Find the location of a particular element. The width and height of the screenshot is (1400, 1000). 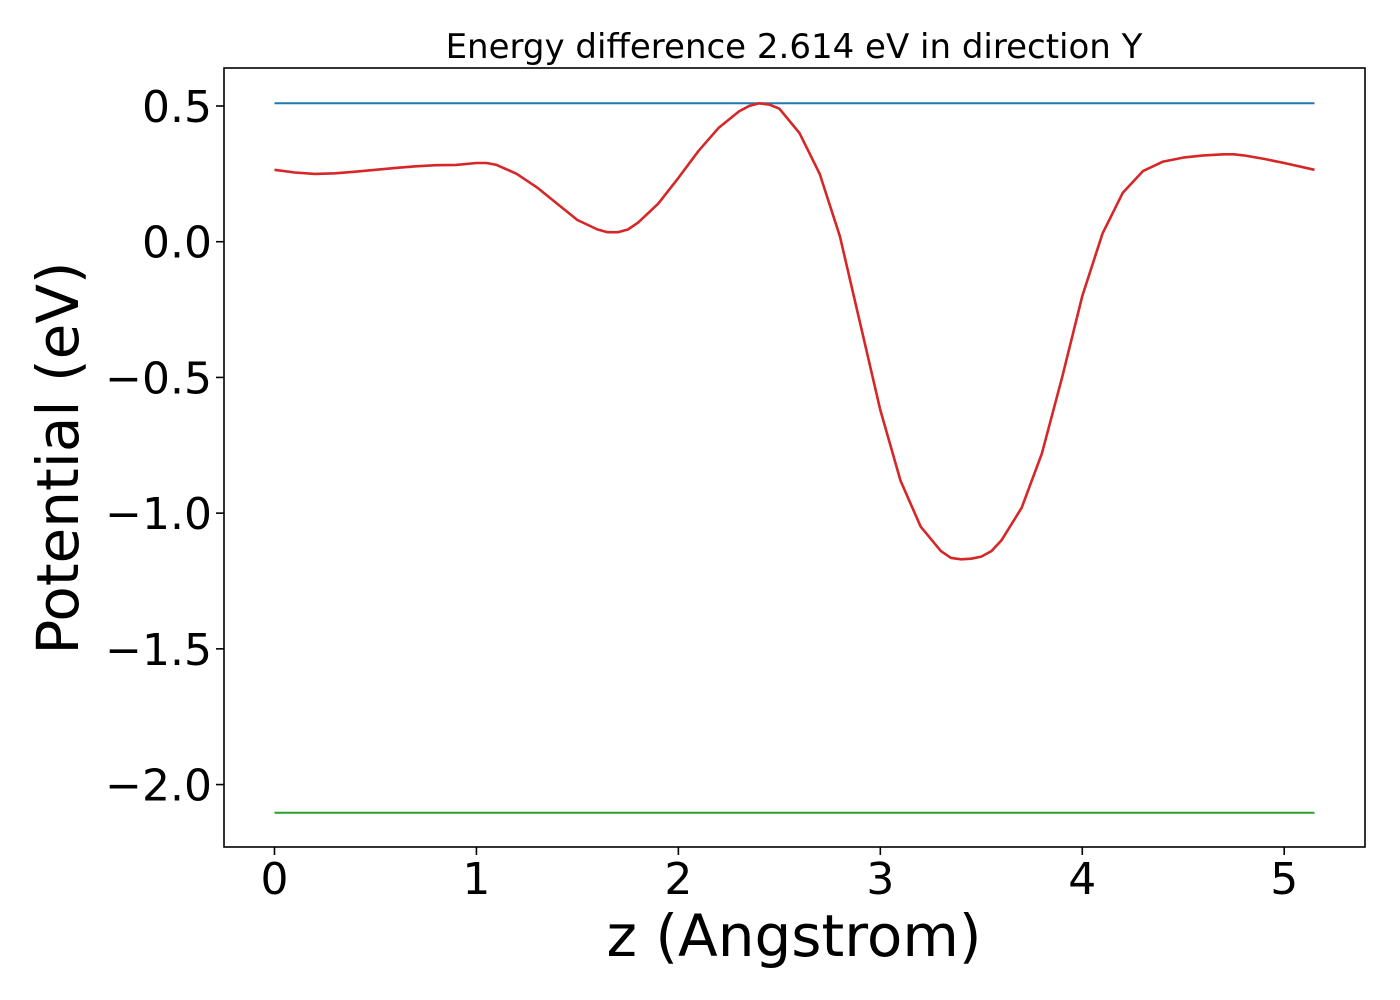

y-tick-label: 0.0 is located at coordinates (177, 243).